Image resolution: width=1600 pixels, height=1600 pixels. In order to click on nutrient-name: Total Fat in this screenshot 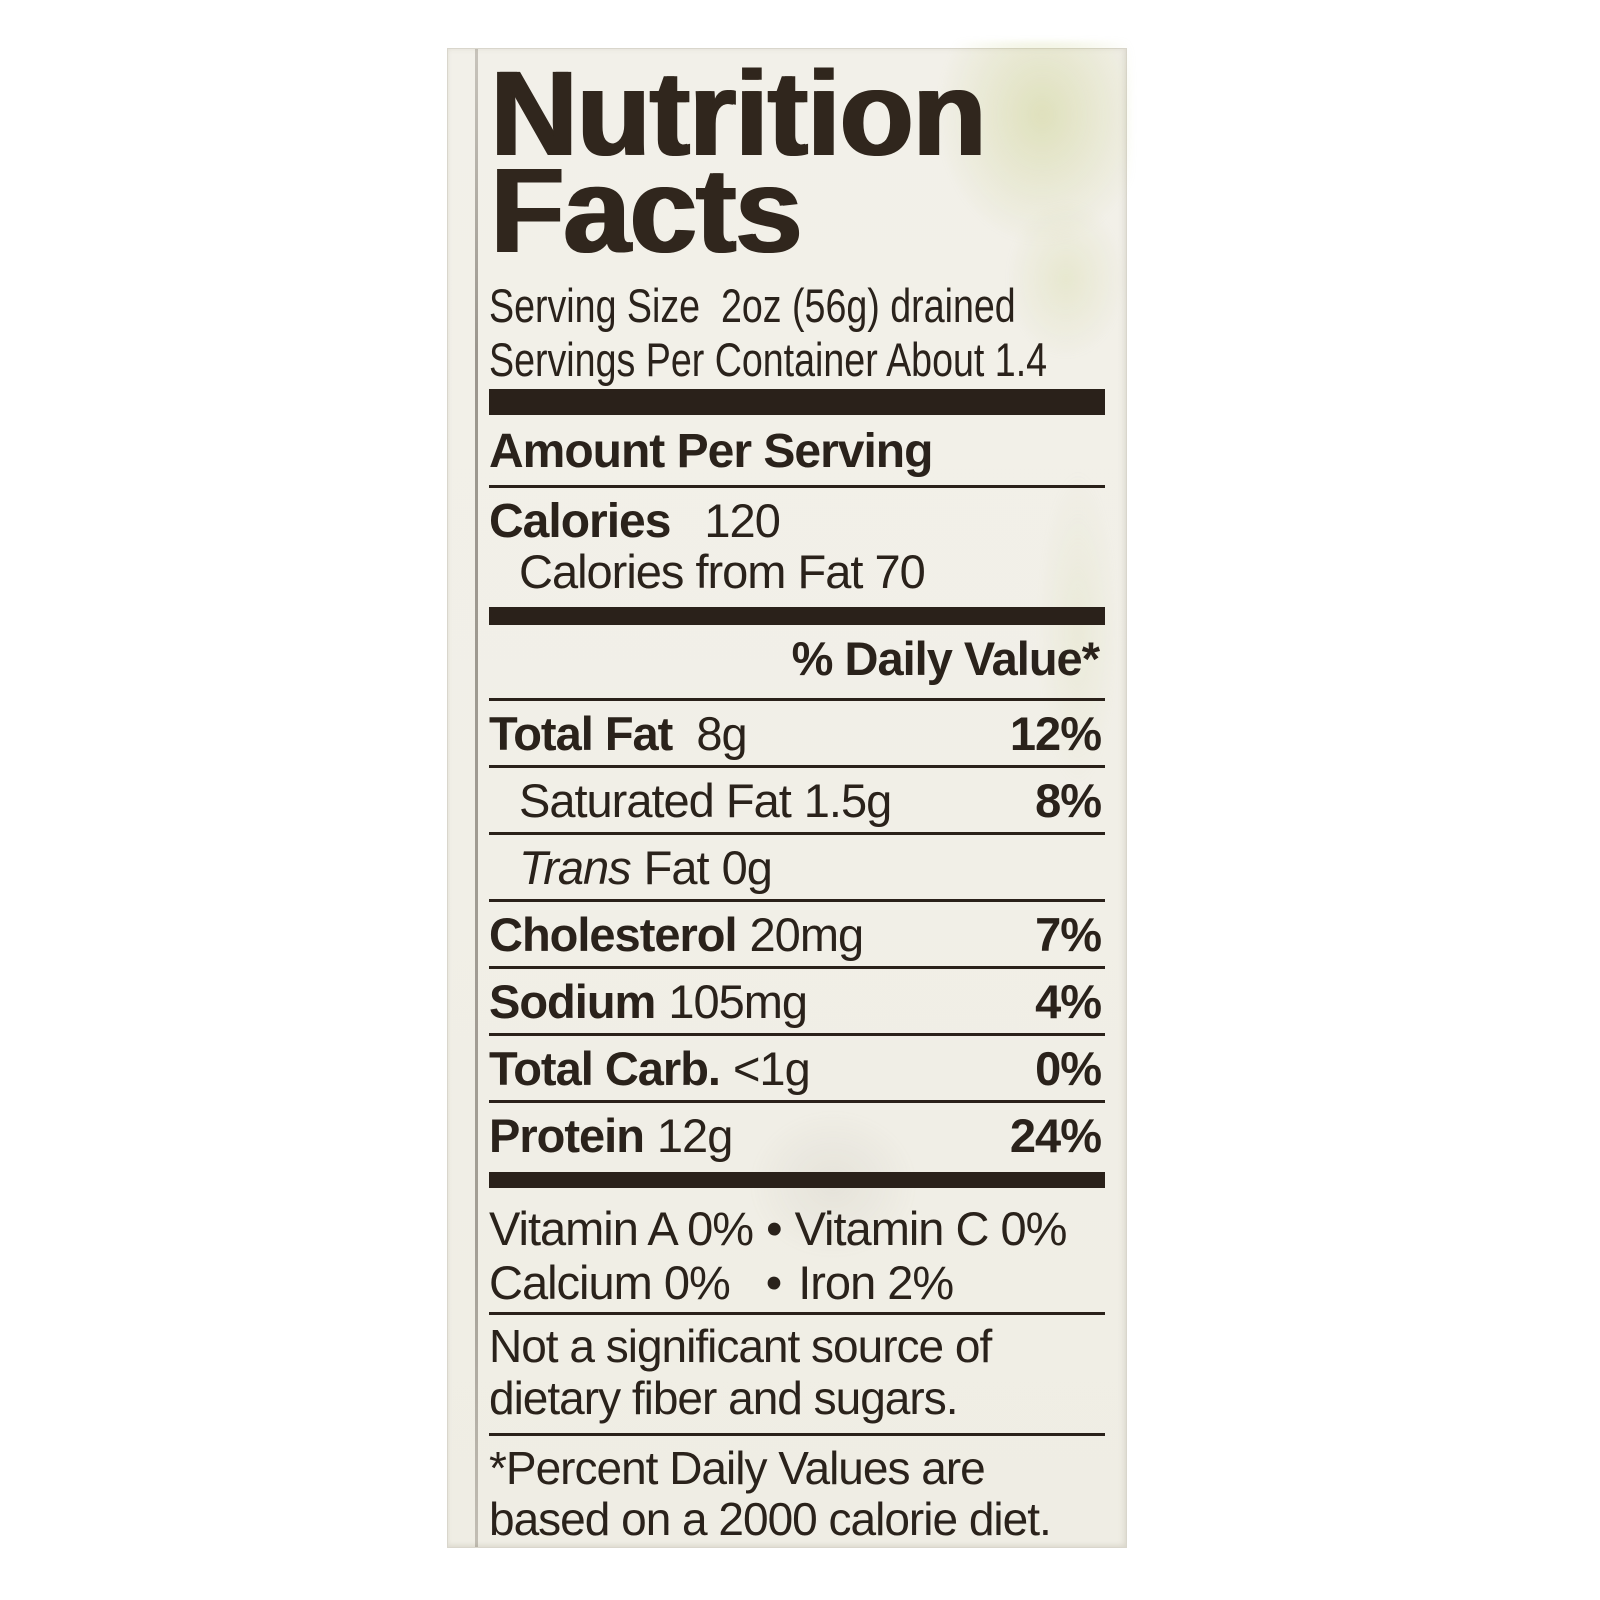, I will do `click(581, 733)`.